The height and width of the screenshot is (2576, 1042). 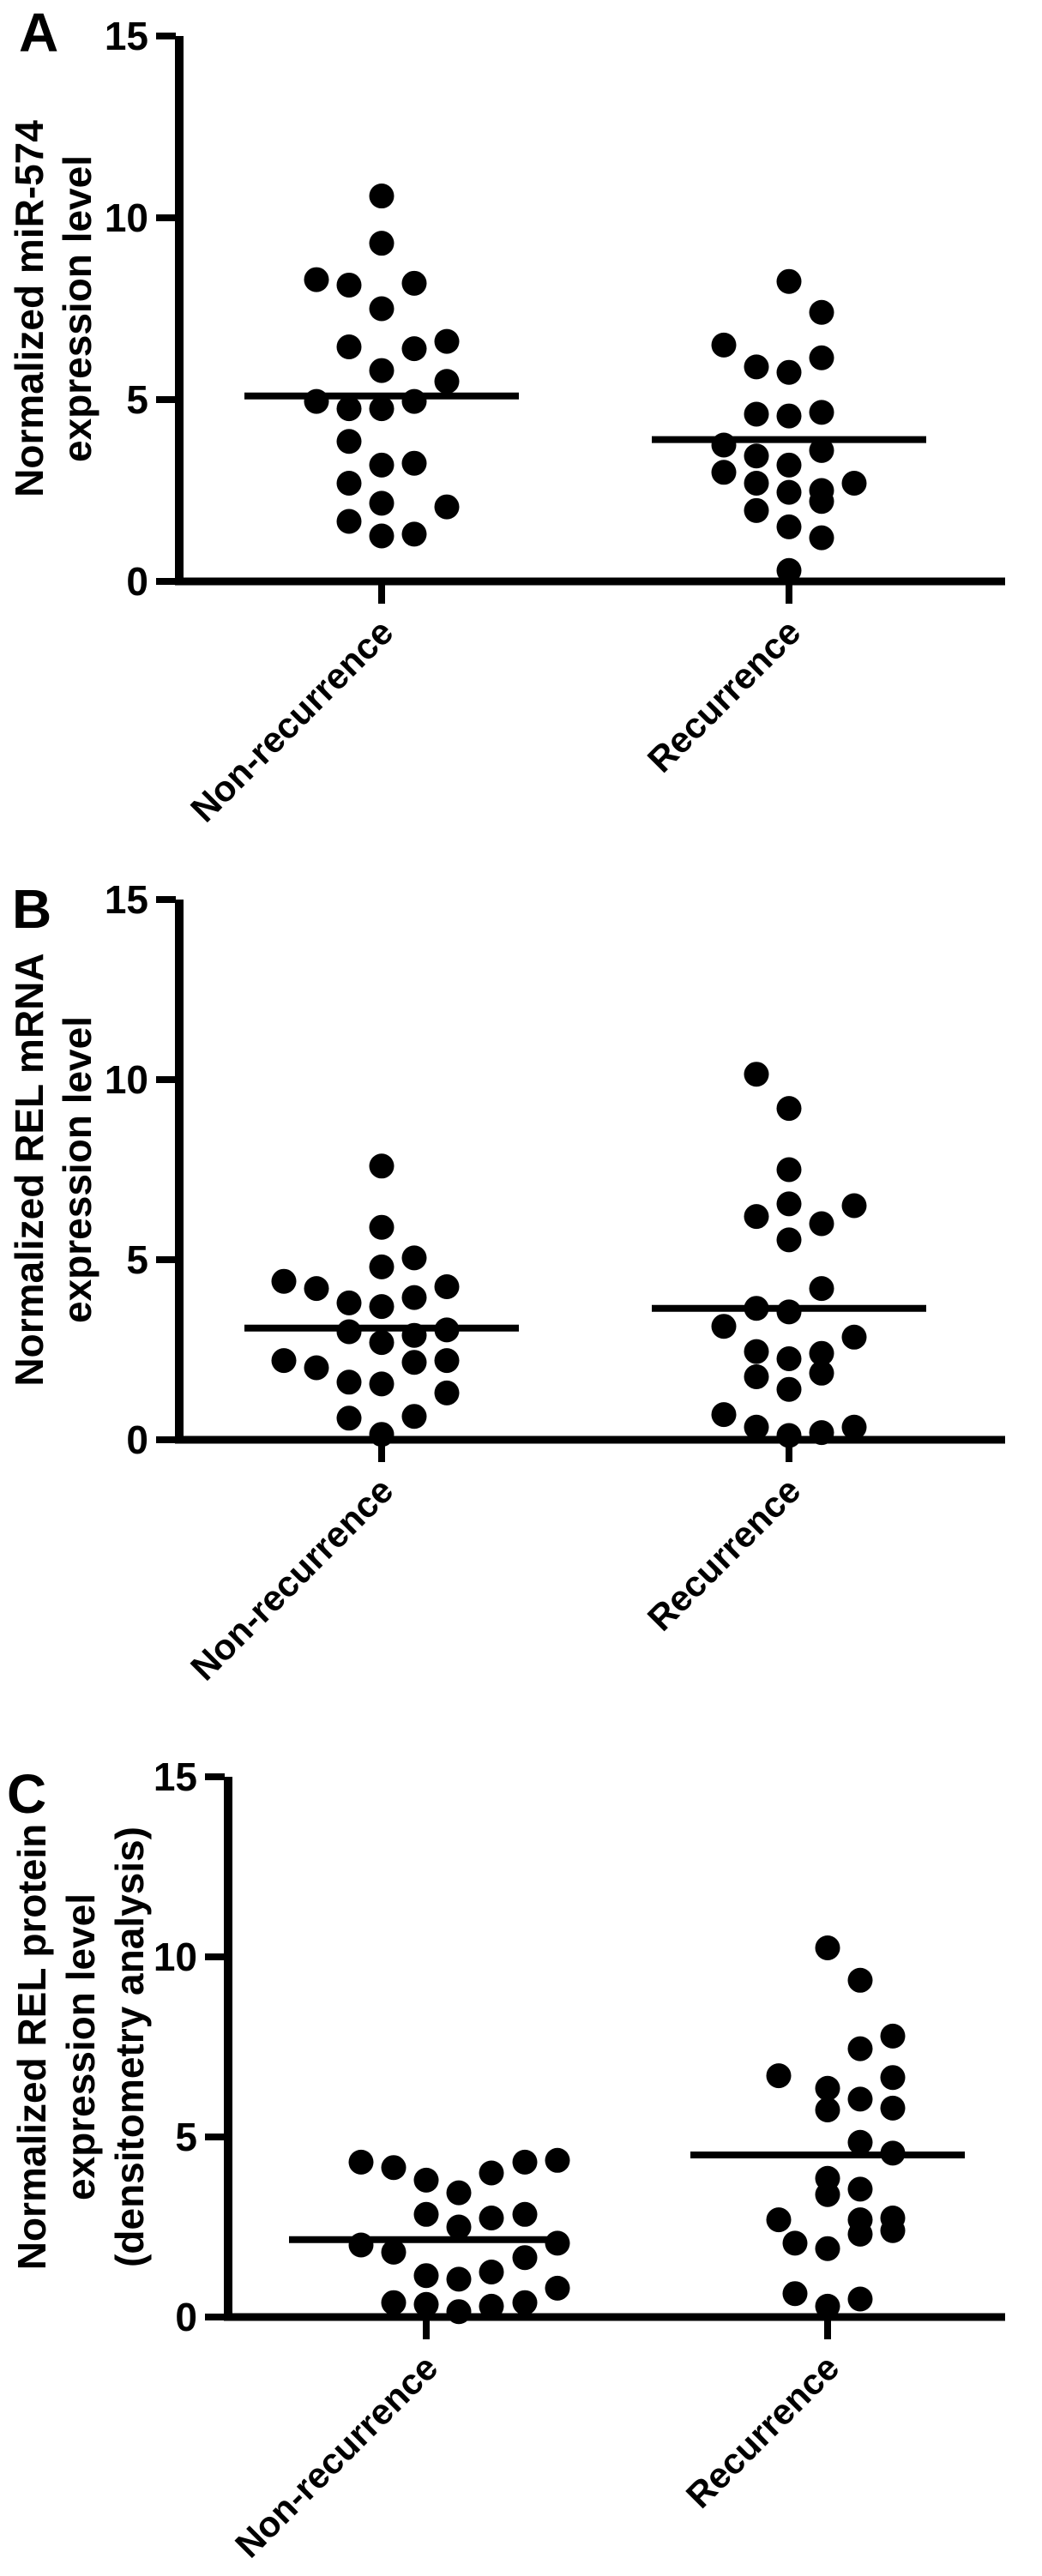 What do you see at coordinates (31, 909) in the screenshot?
I see `panel-letter: B` at bounding box center [31, 909].